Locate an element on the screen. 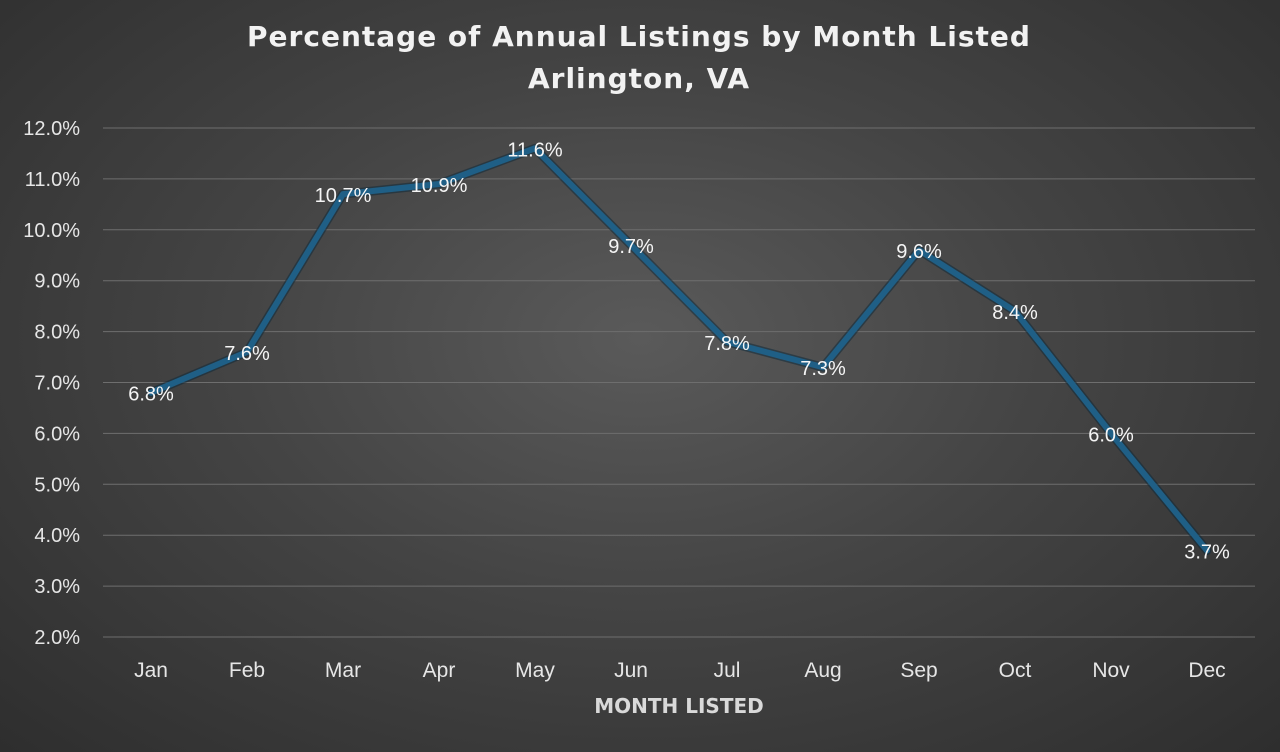  y-tick-label: 9.0% is located at coordinates (57, 282).